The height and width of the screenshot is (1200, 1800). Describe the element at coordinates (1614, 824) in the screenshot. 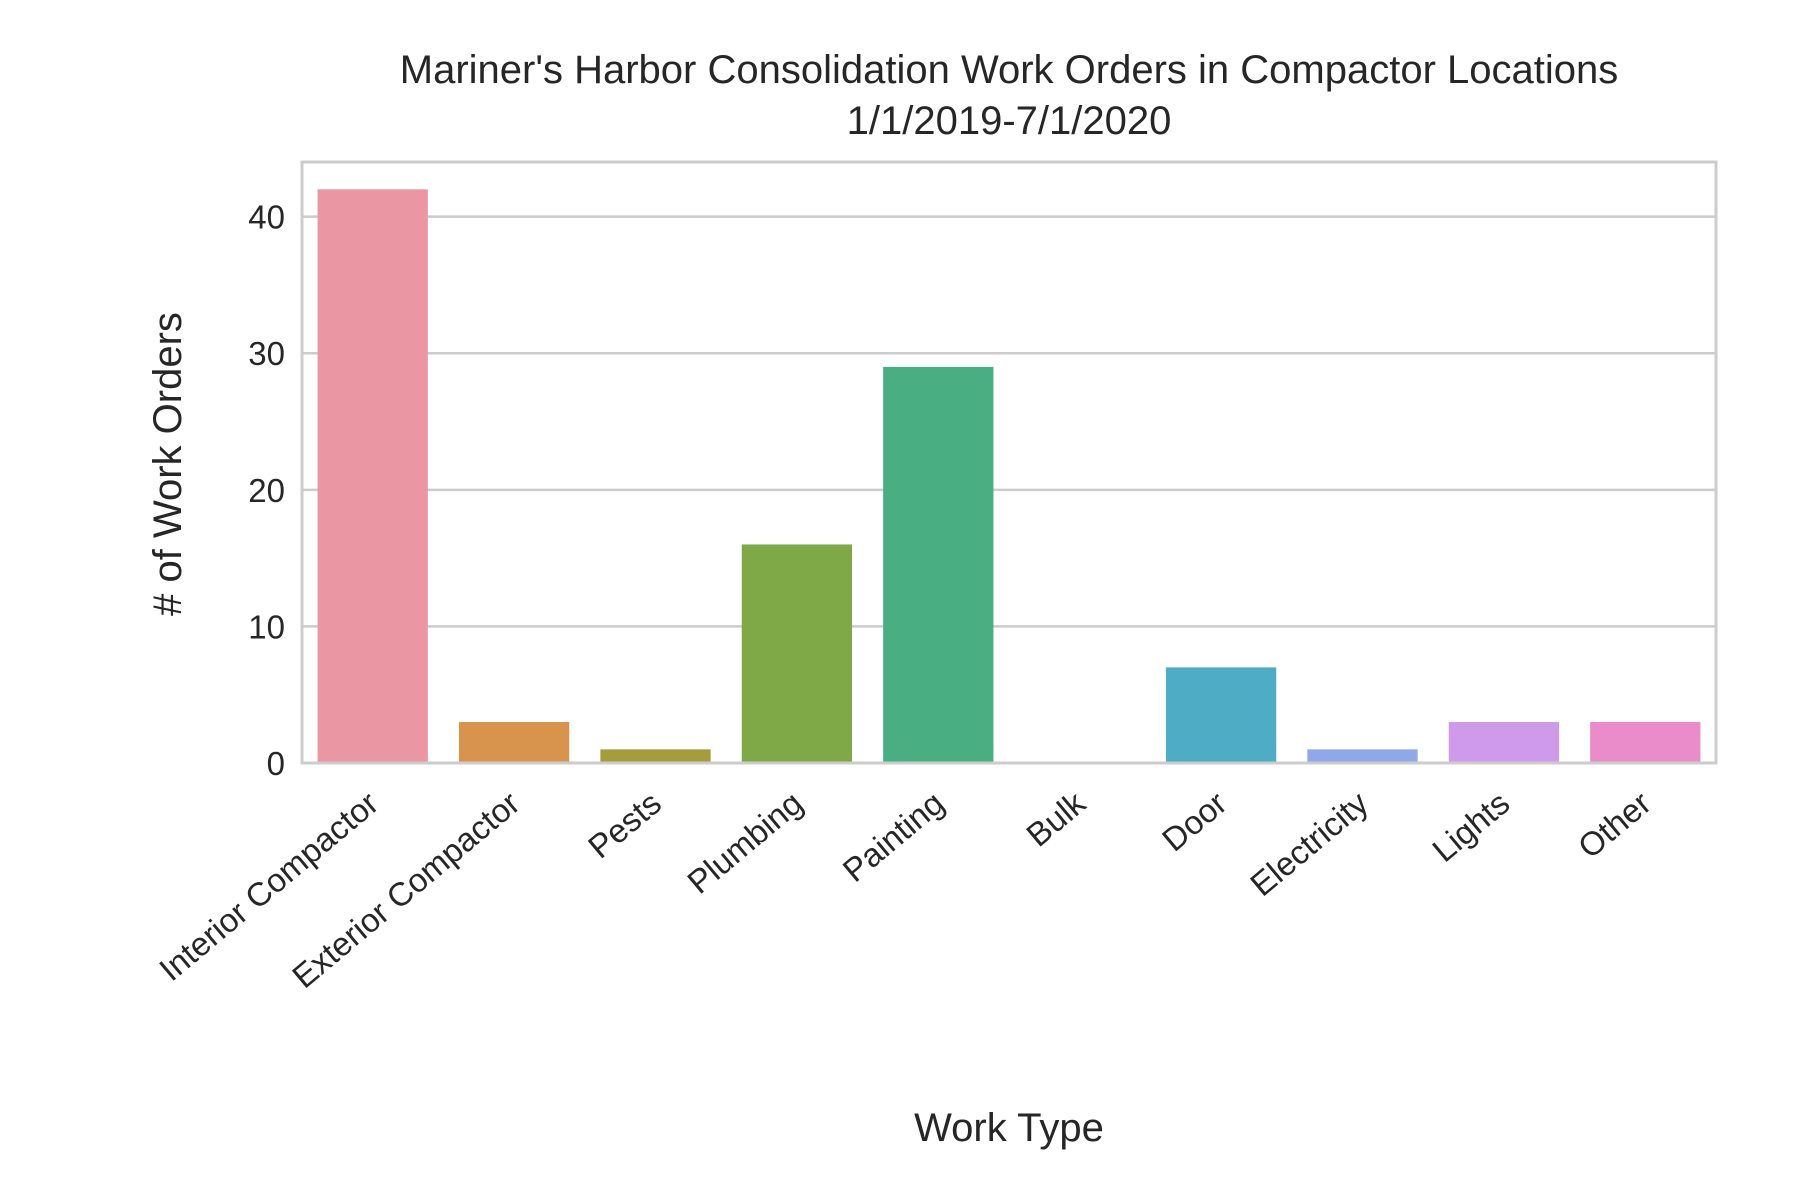

I see `x-tick-label-other: Other` at that location.